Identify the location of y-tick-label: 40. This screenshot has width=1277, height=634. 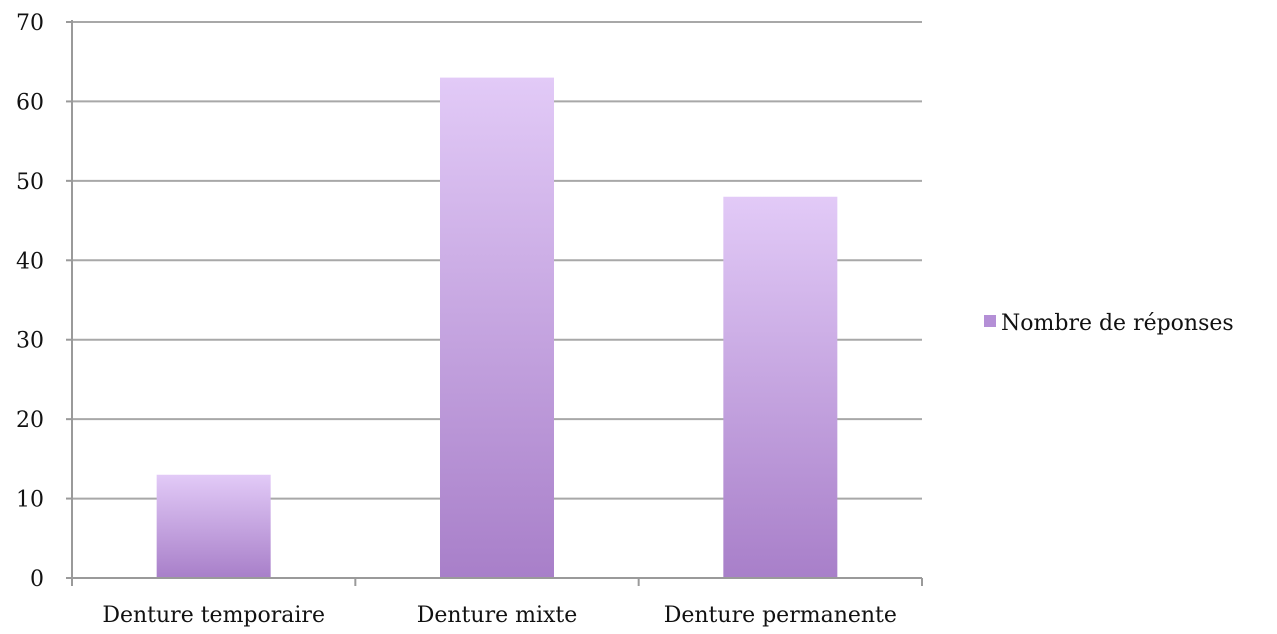
(30, 261).